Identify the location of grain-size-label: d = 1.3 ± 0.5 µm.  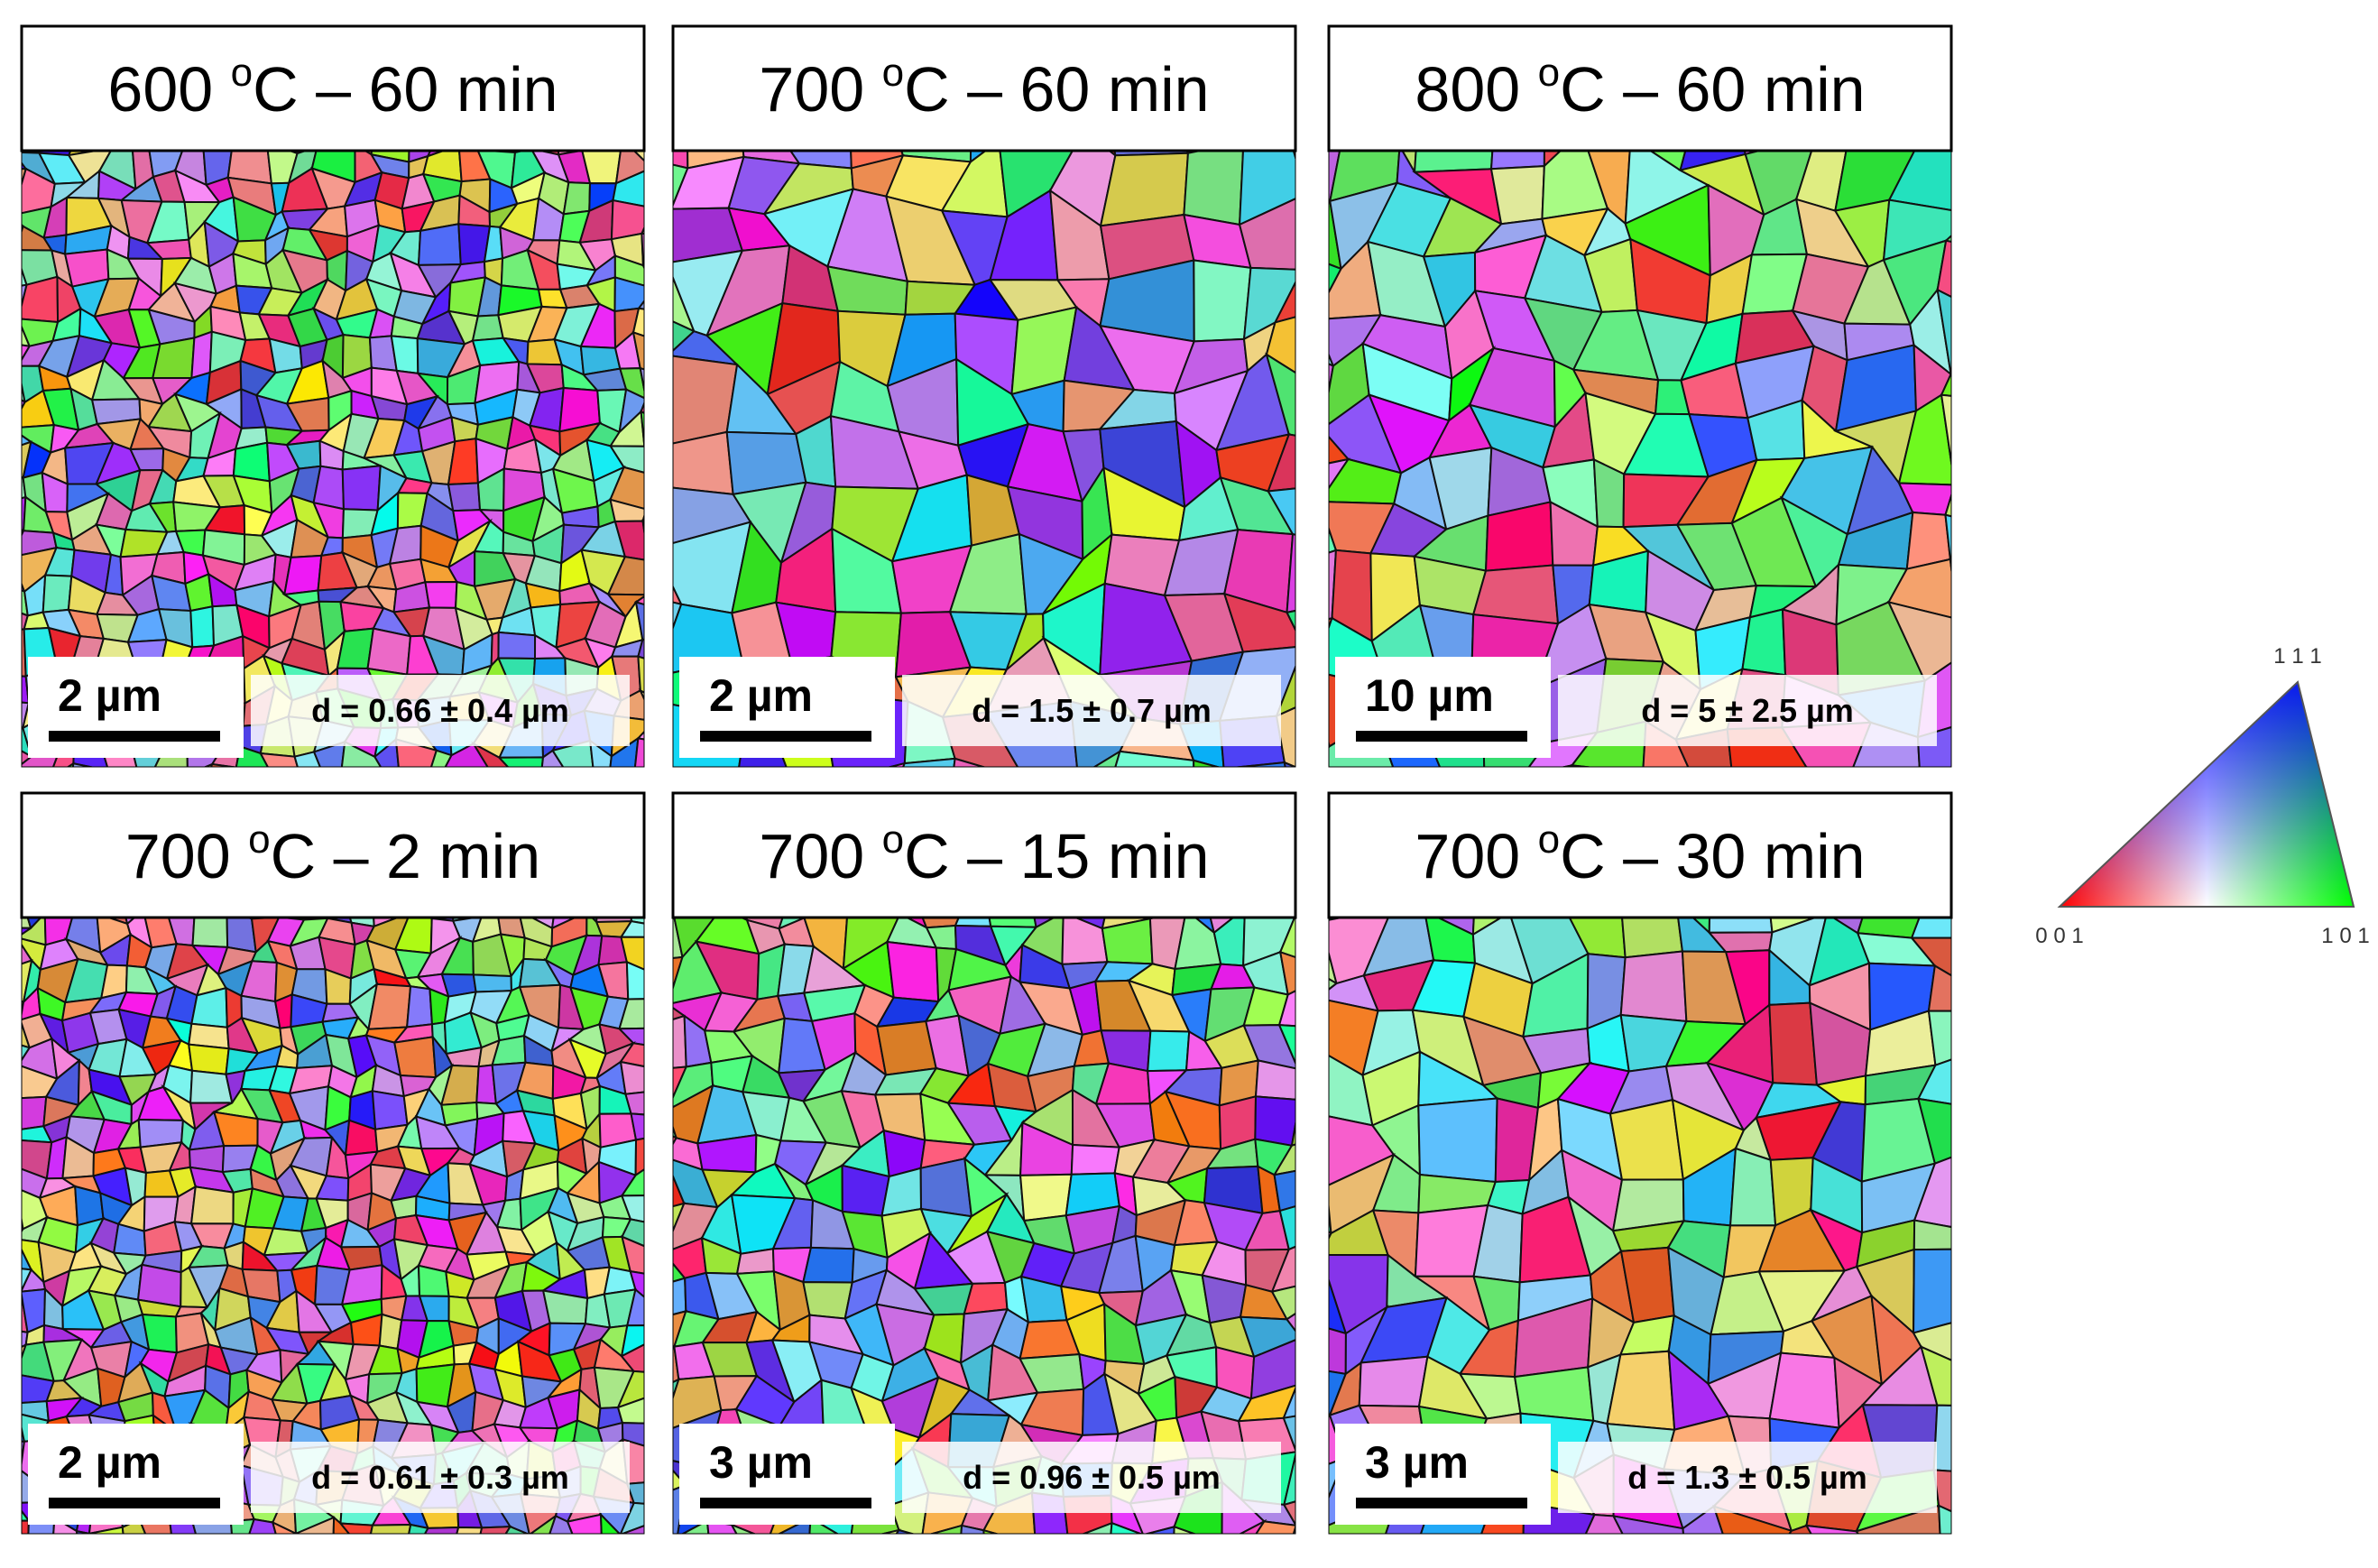
(1747, 1477).